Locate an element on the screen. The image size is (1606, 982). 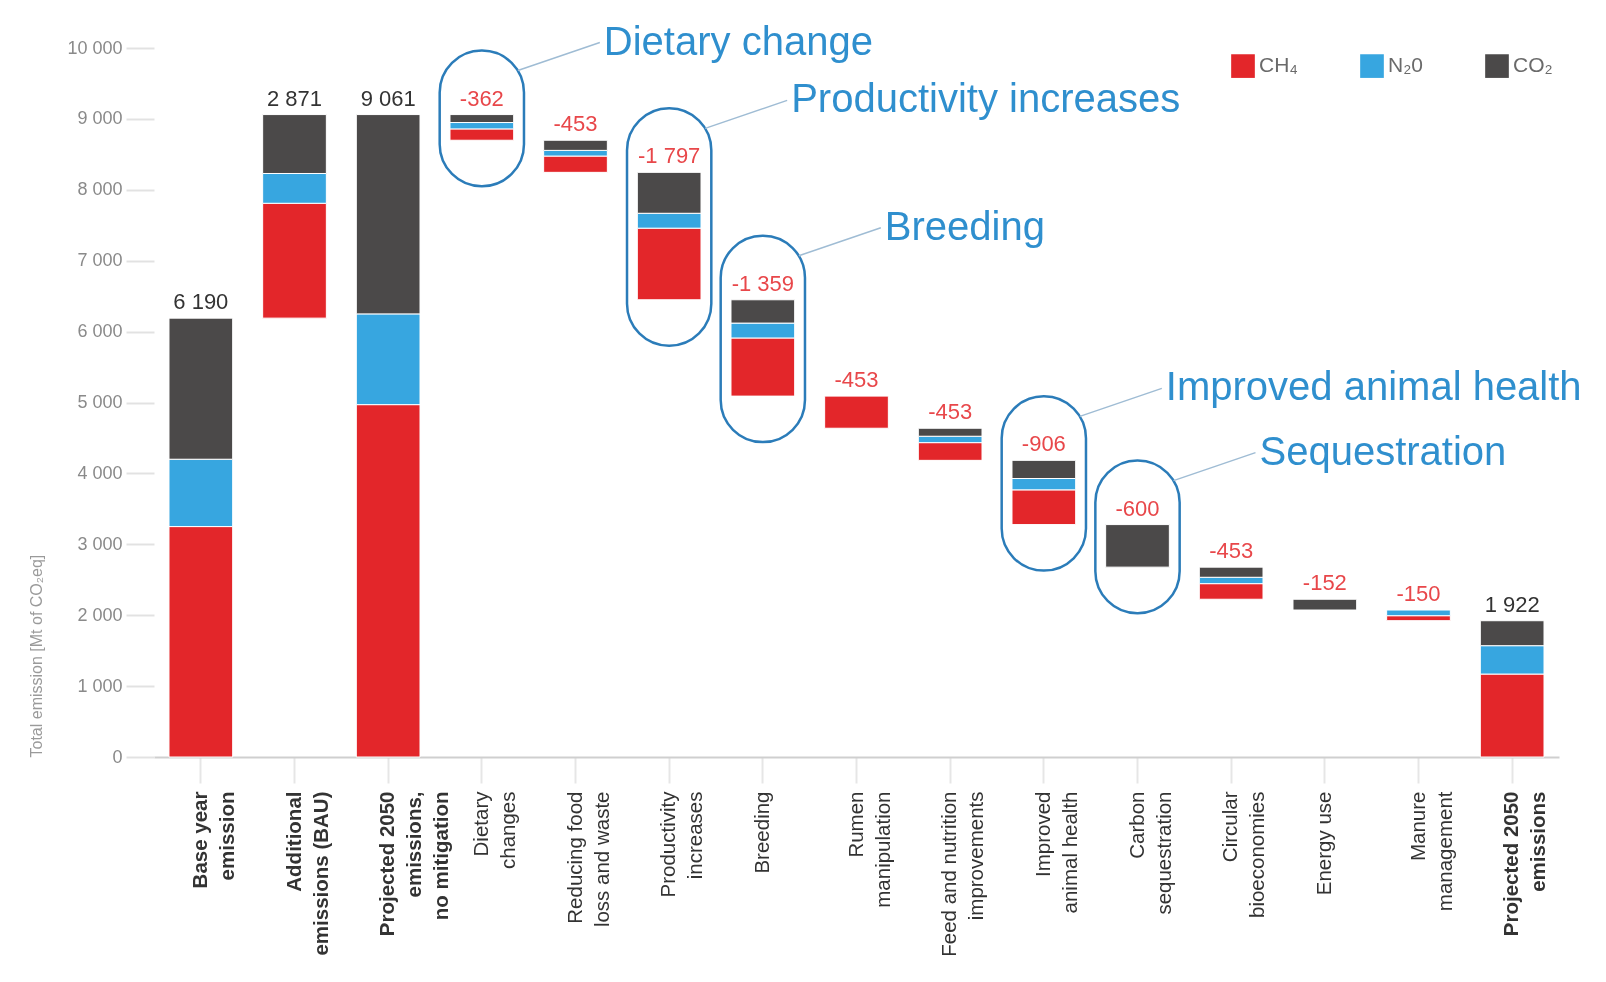
x-tick-label: Manure management is located at coordinates (1430, 851).